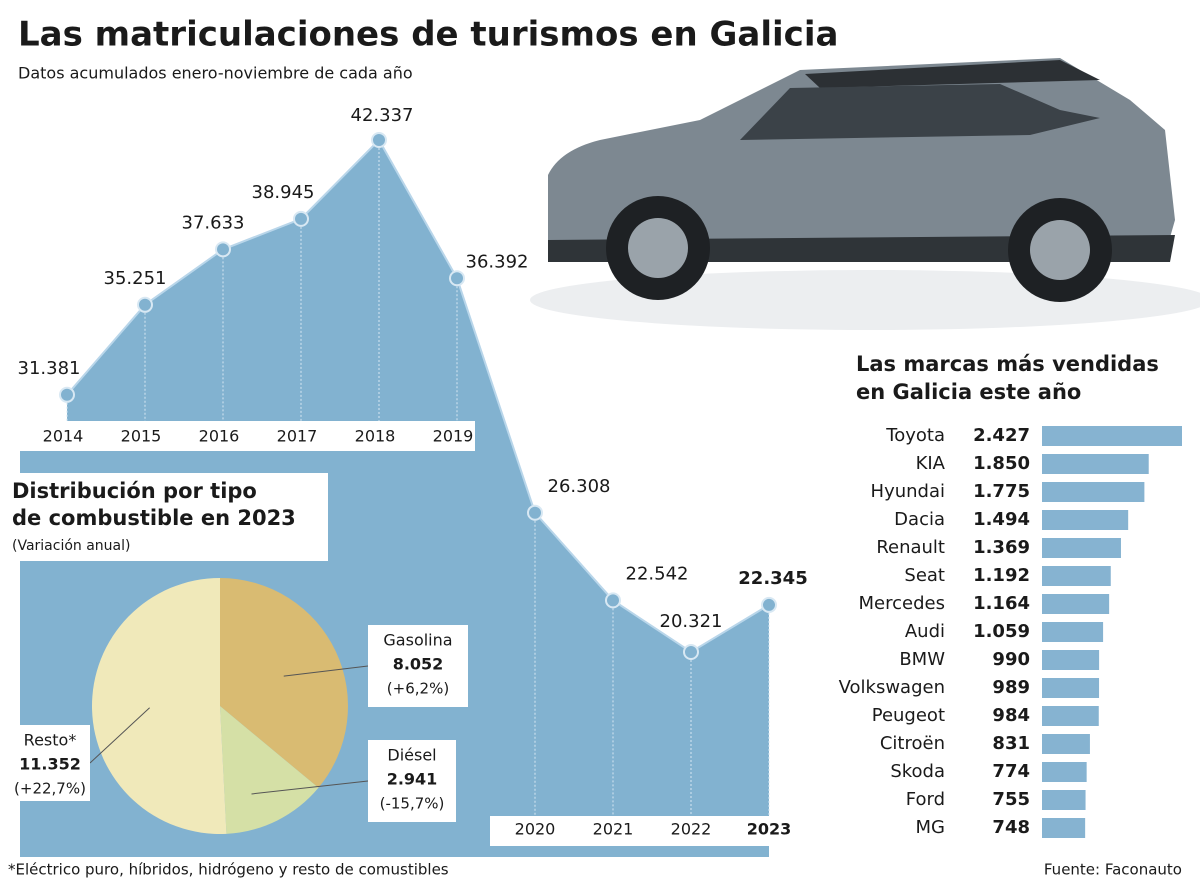 The width and height of the screenshot is (1200, 896). Describe the element at coordinates (213, 222) in the screenshot. I see `value-label: 37.633` at that location.